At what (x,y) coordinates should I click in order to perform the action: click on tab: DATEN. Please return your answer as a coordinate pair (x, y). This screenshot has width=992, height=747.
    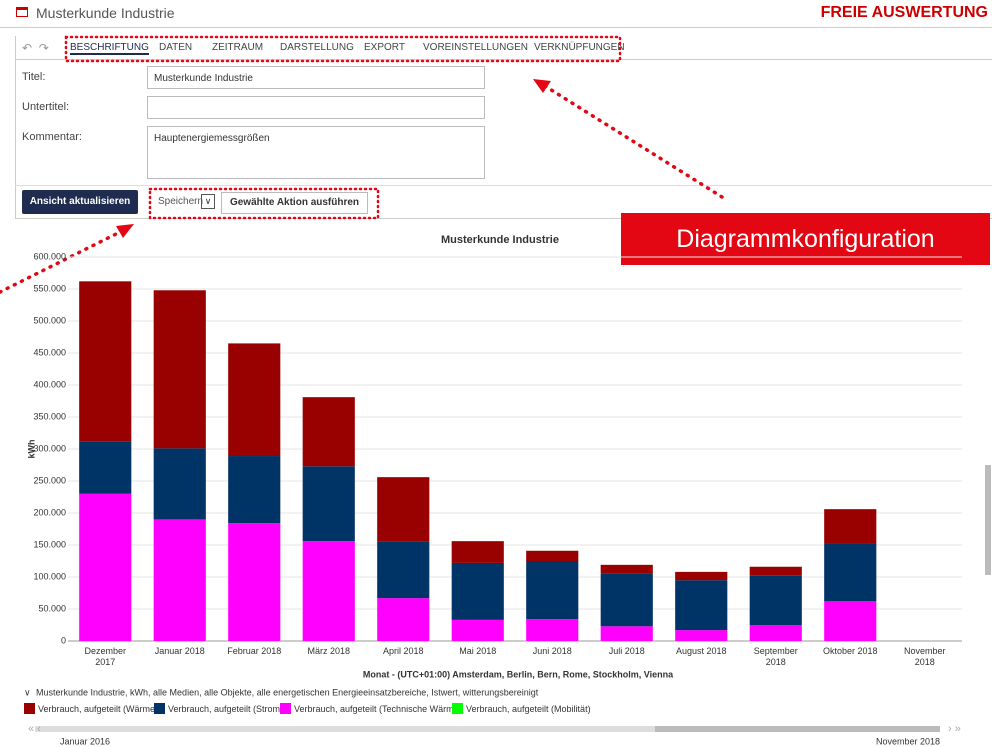
    Looking at the image, I should click on (176, 47).